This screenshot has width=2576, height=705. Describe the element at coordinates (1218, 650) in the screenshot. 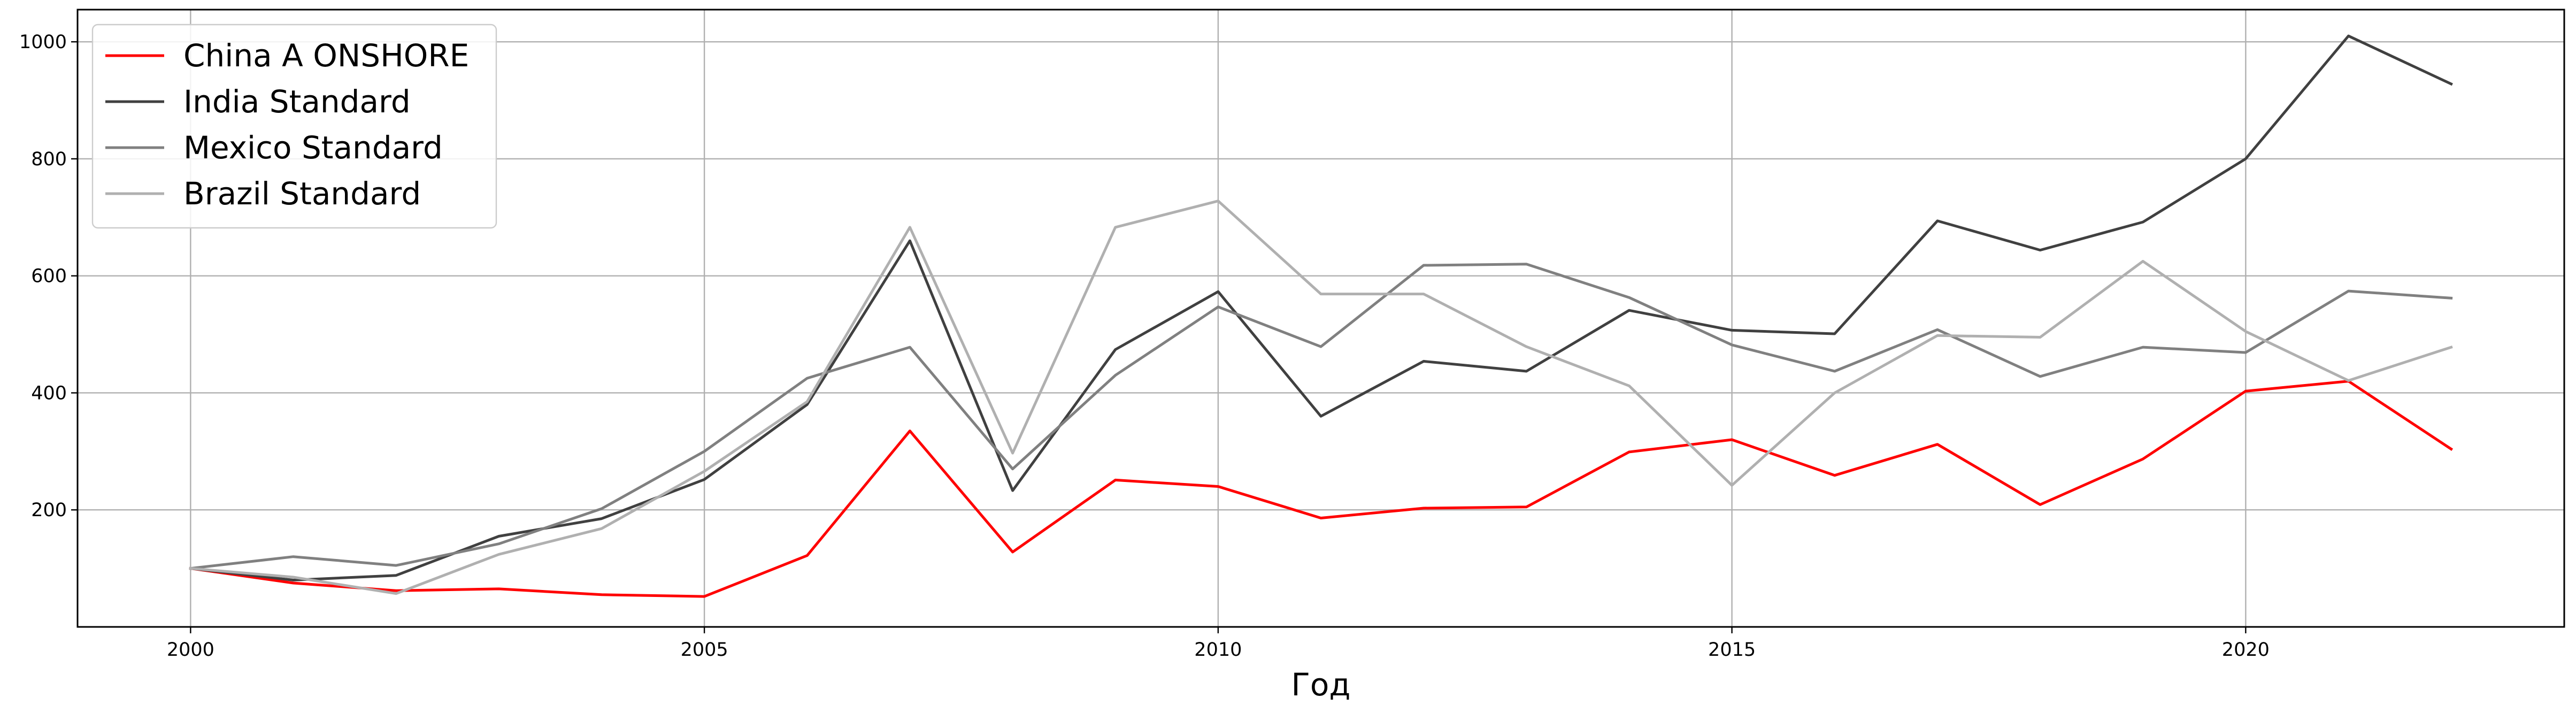

I see `x-tick-label: 2010` at that location.